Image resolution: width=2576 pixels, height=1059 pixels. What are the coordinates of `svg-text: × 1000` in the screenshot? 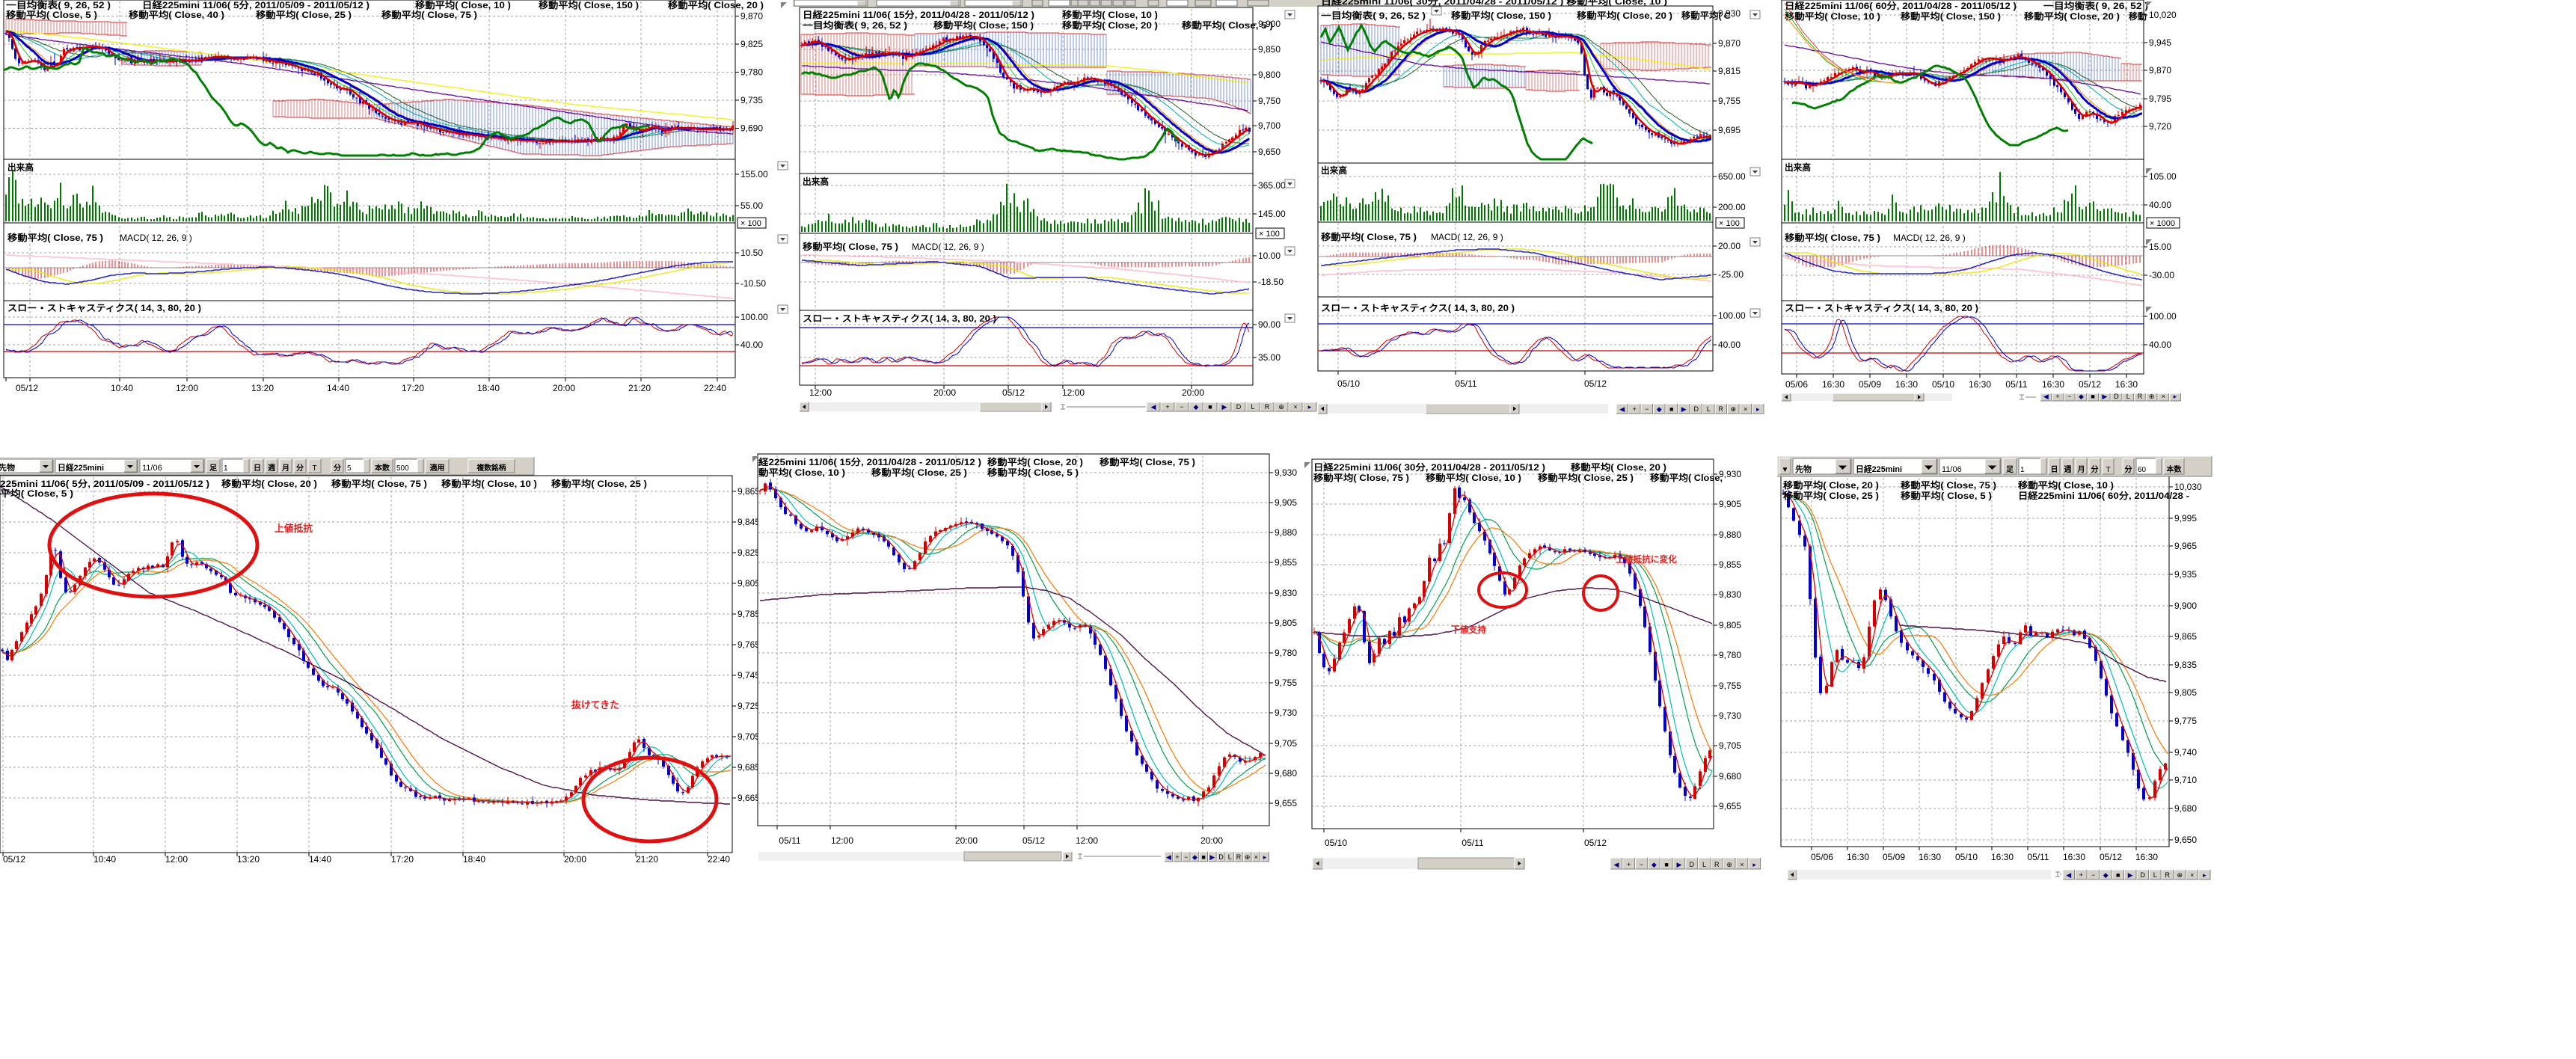 It's located at (2162, 223).